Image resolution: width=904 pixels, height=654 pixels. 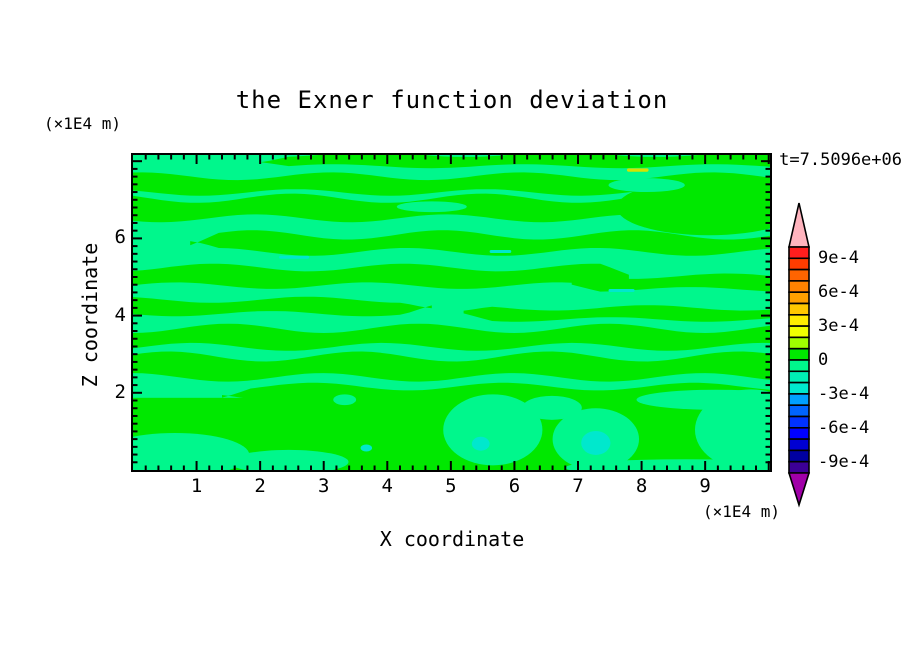 What do you see at coordinates (641, 486) in the screenshot?
I see `x-tick-label: 8` at bounding box center [641, 486].